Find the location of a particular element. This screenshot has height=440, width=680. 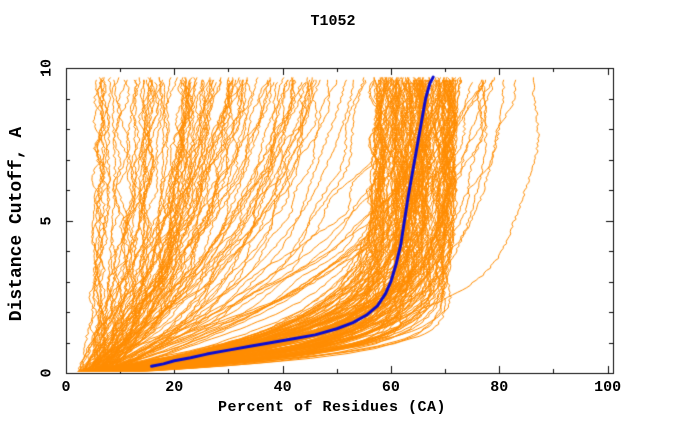

y-tick-label: 5 is located at coordinates (47, 220).